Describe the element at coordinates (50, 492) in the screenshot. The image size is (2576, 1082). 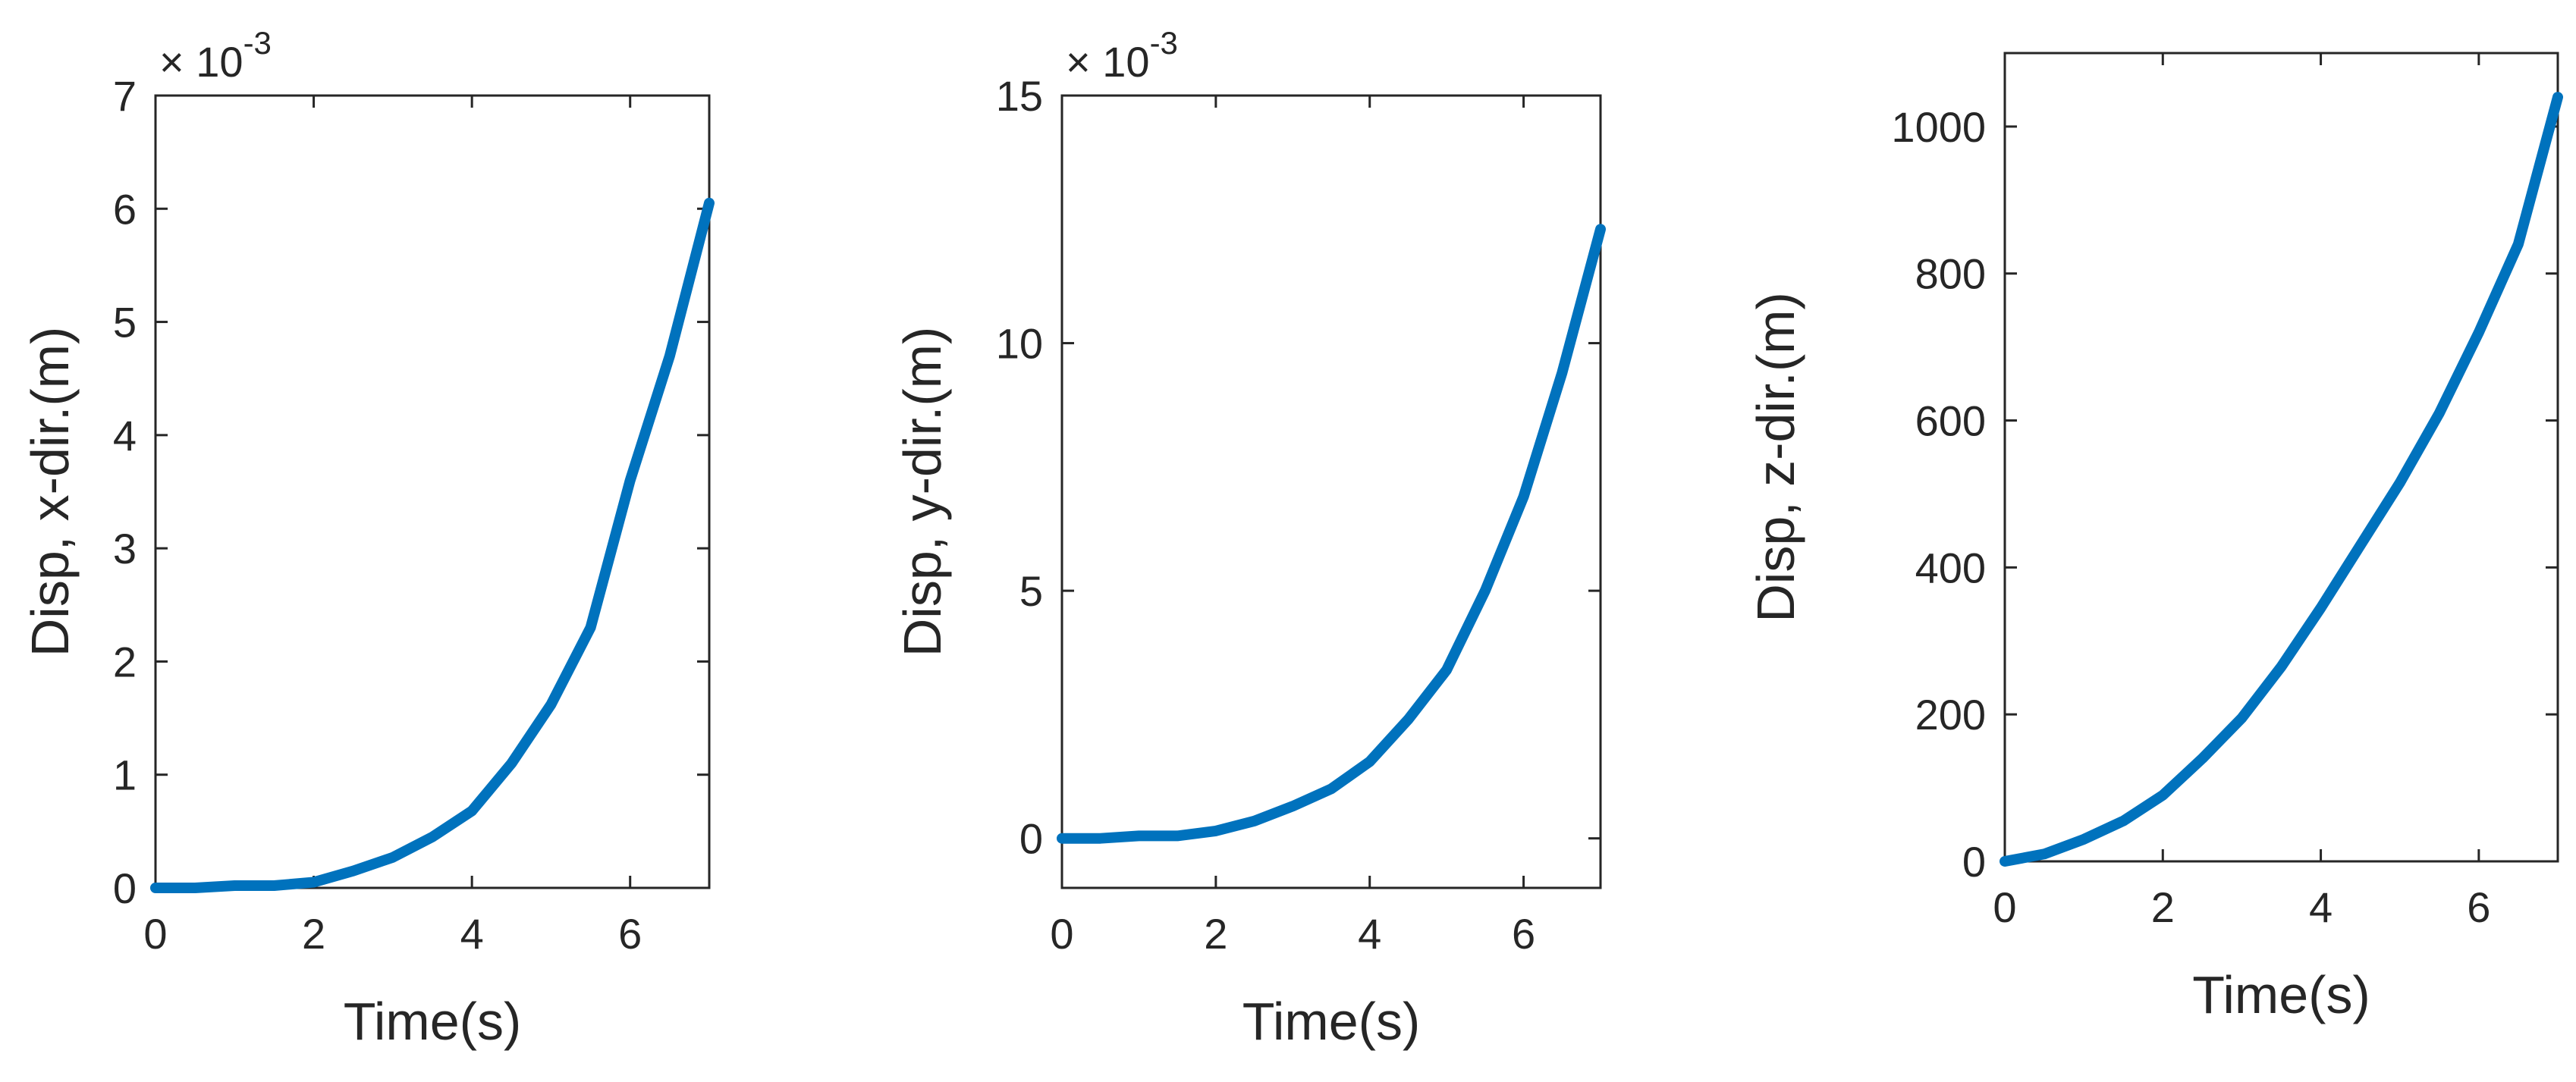
I see `y-axis-label: Disp, x-dir.(m)` at that location.